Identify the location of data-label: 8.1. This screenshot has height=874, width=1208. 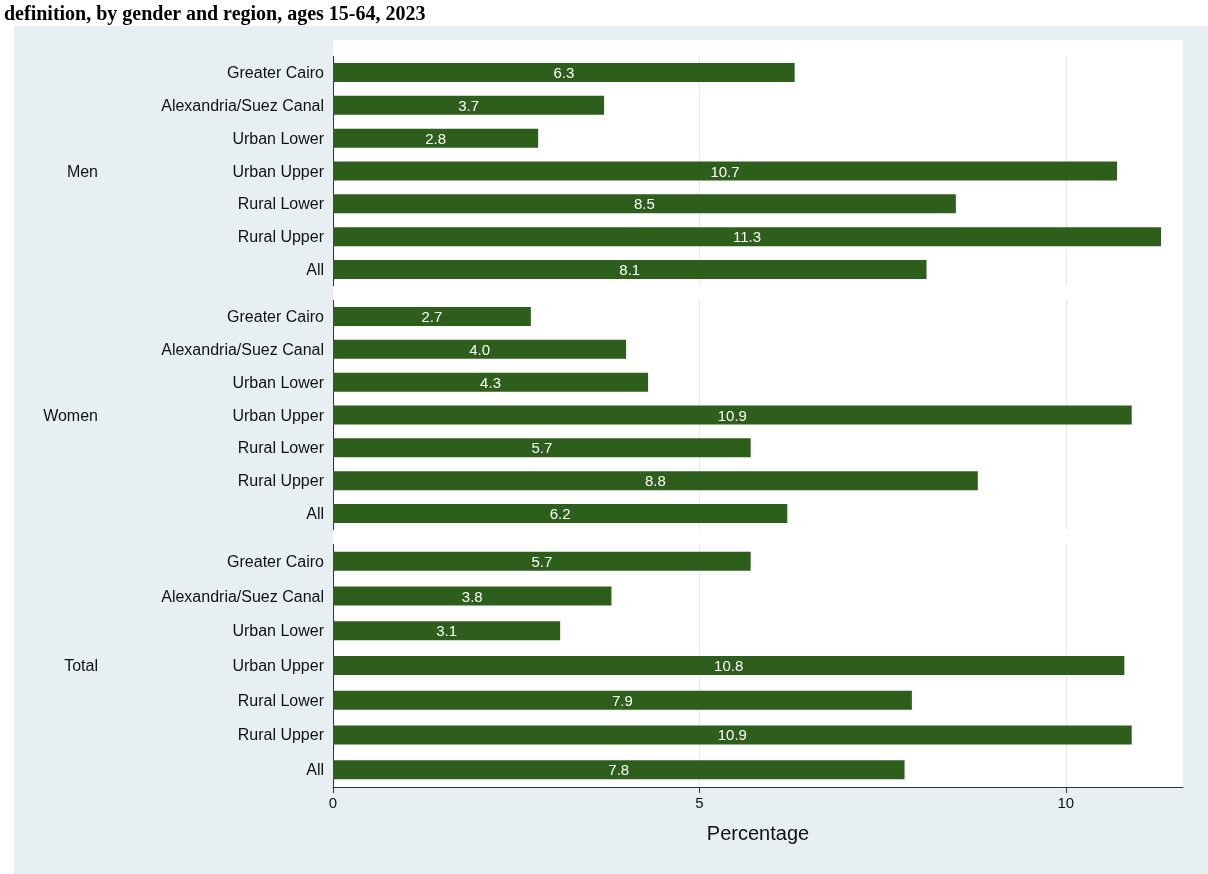
(630, 270).